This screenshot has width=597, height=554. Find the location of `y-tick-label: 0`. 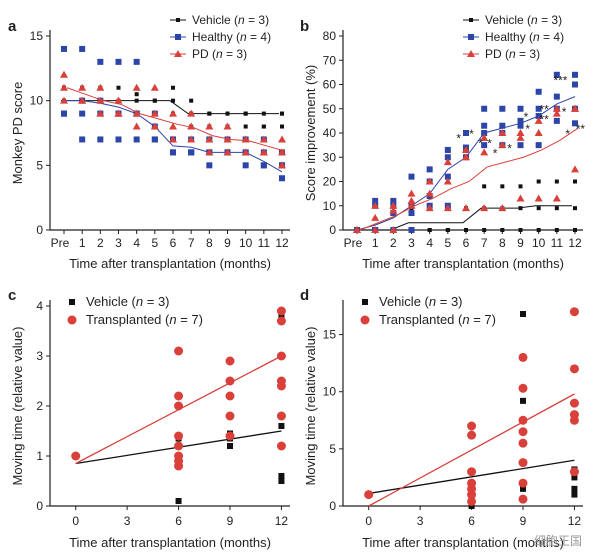

y-tick-label: 0 is located at coordinates (332, 230).